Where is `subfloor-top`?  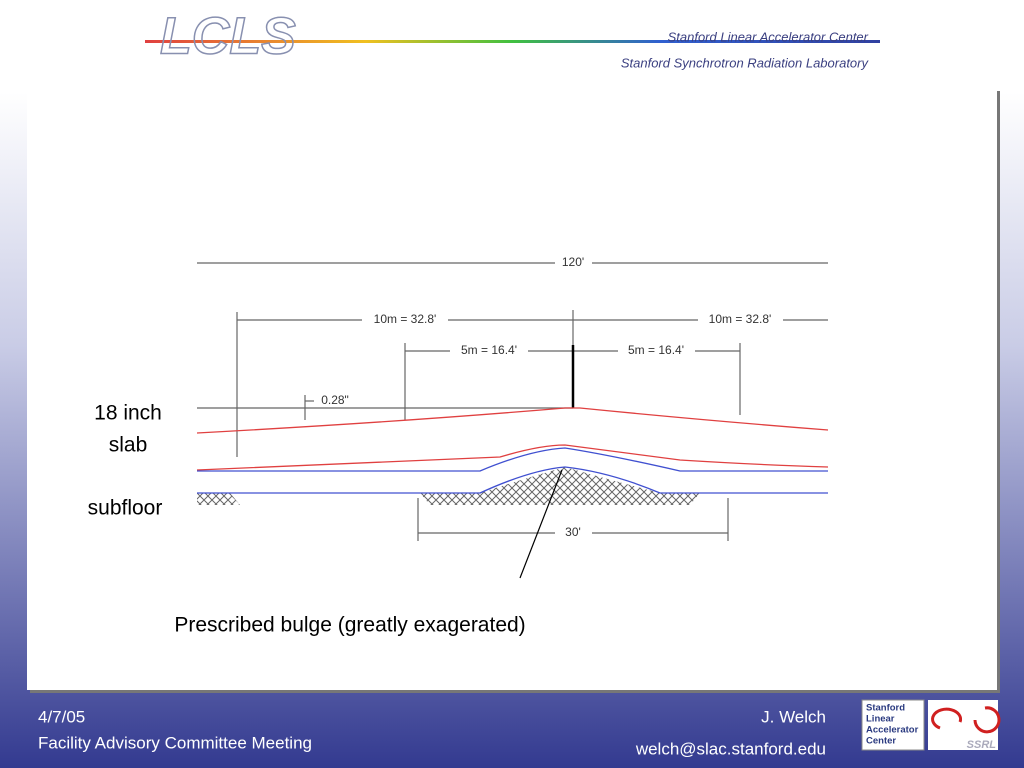 subfloor-top is located at coordinates (512, 459).